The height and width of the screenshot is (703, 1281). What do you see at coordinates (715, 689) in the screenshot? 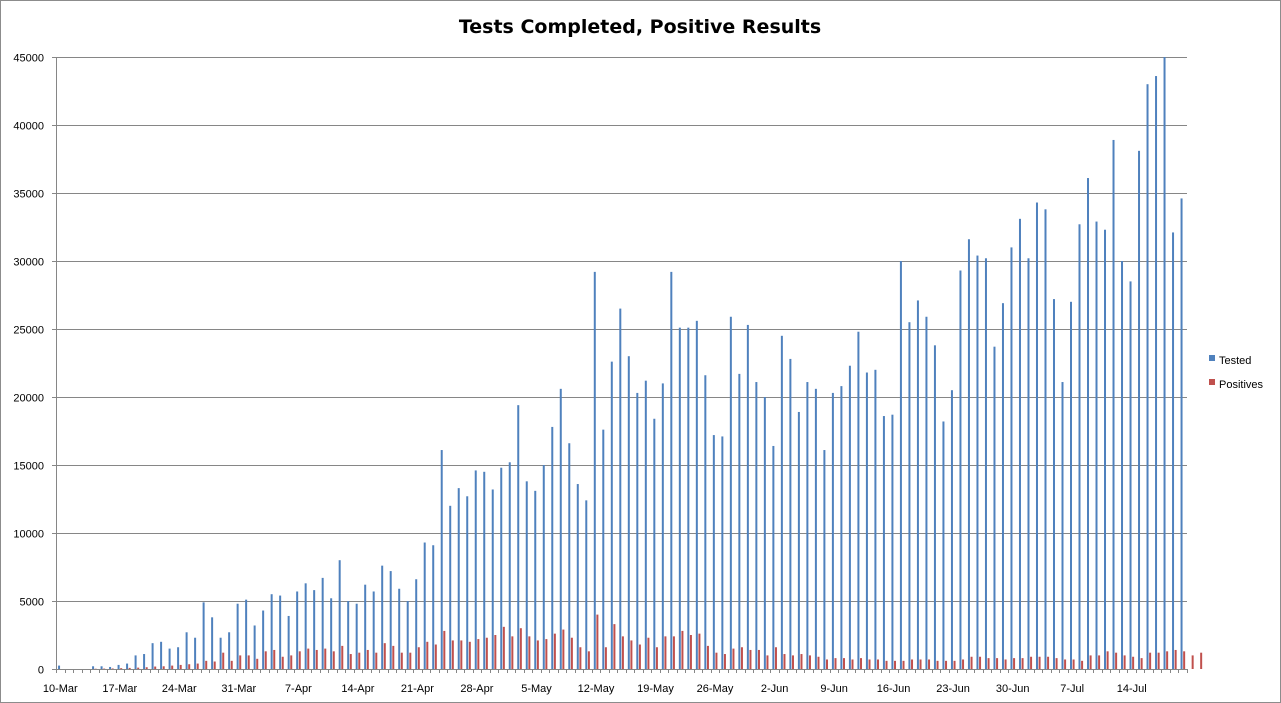
I see `x-tick-label: 26-May` at bounding box center [715, 689].